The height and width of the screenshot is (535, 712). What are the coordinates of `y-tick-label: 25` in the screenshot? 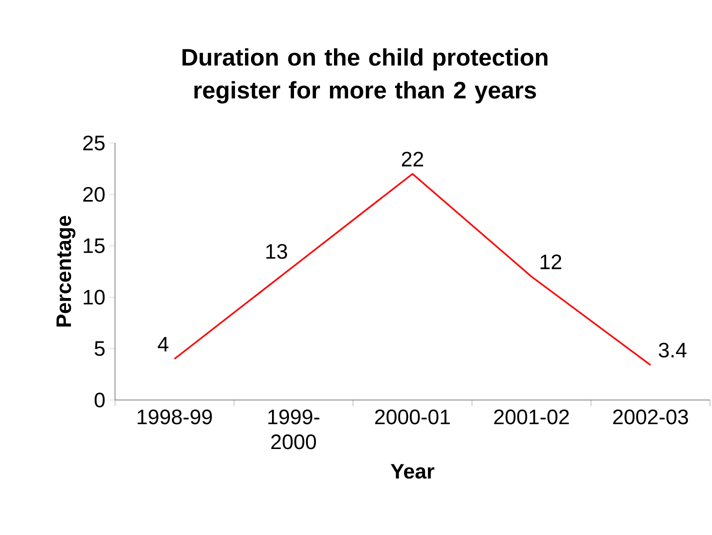 It's located at (94, 143).